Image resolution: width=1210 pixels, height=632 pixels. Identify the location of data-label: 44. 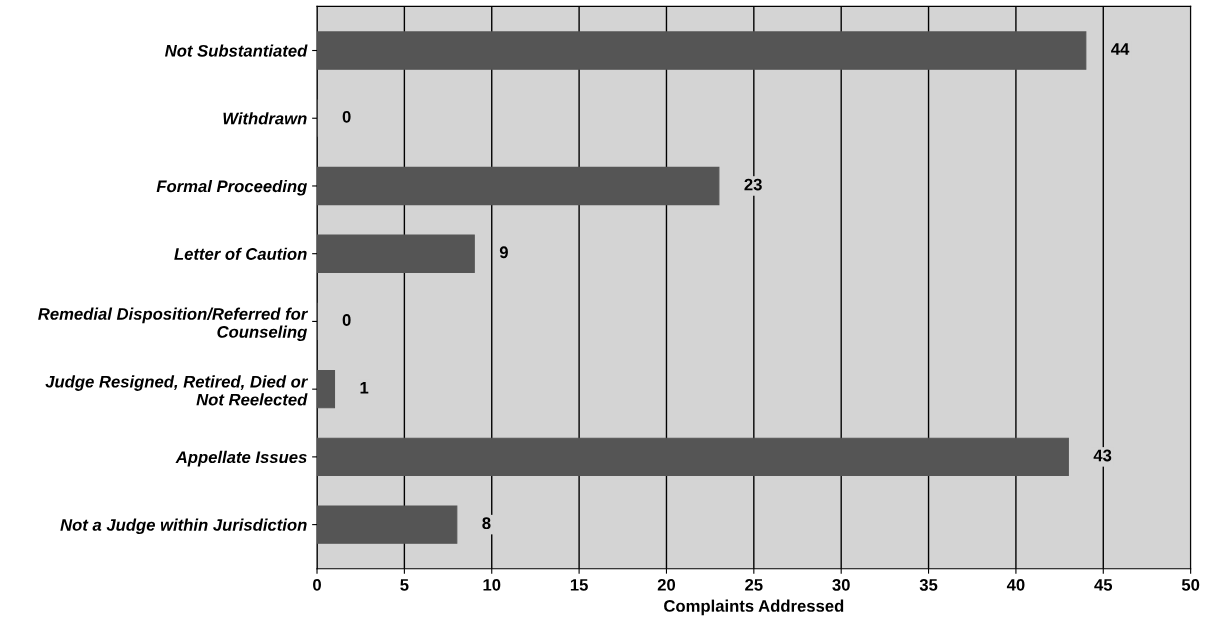
(1120, 49).